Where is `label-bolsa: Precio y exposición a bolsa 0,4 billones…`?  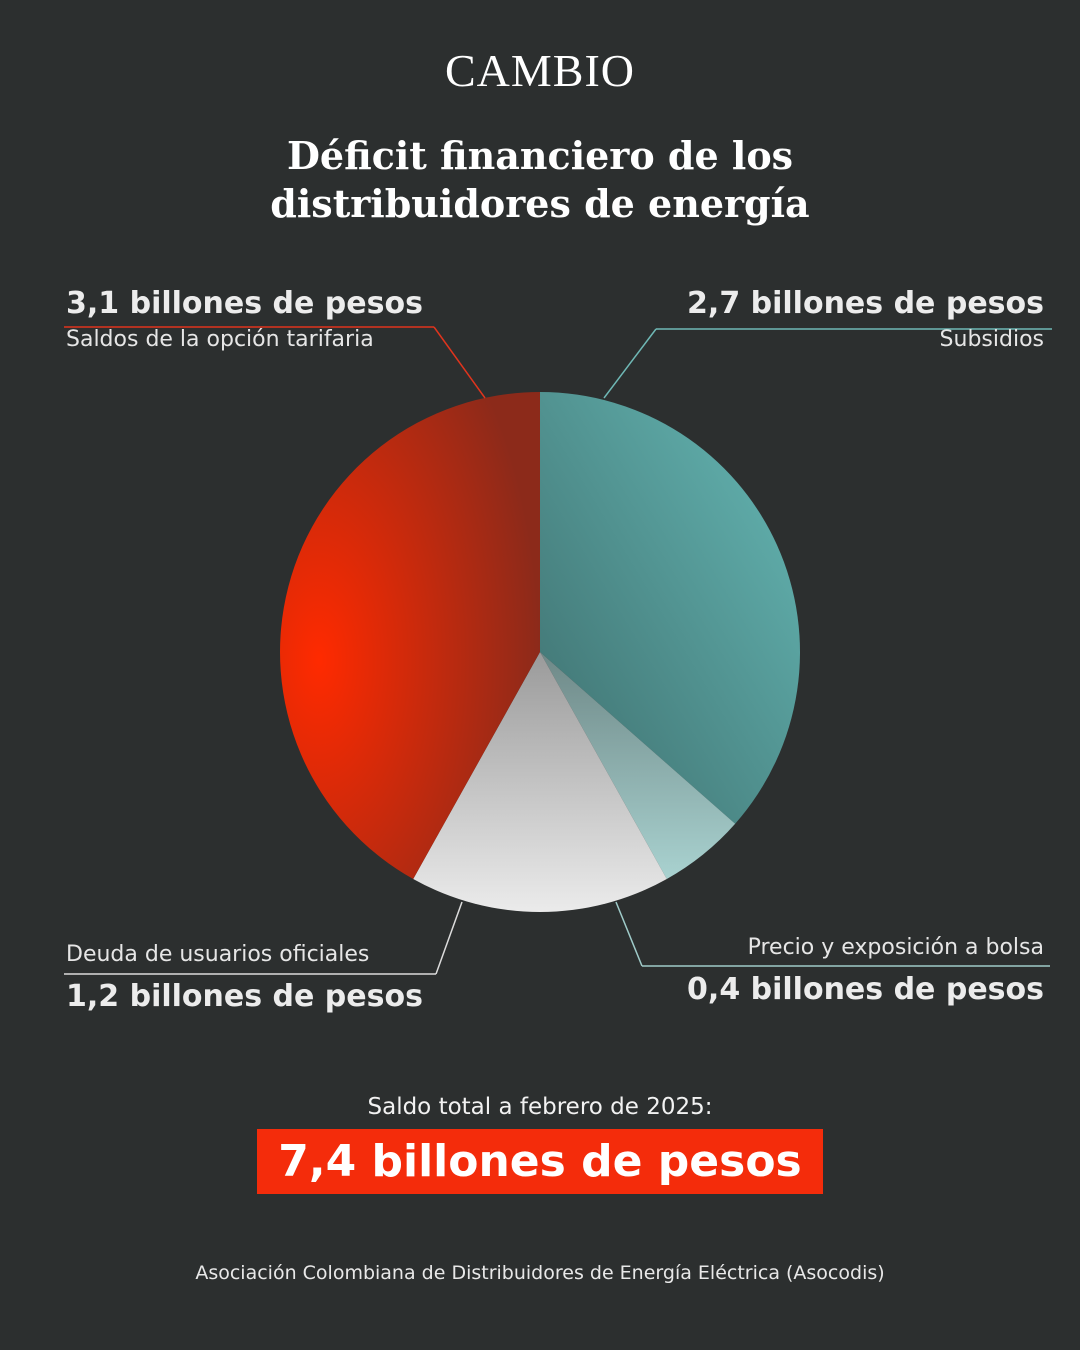
label-bolsa: Precio y exposición a bolsa 0,4 billones… is located at coordinates (865, 971).